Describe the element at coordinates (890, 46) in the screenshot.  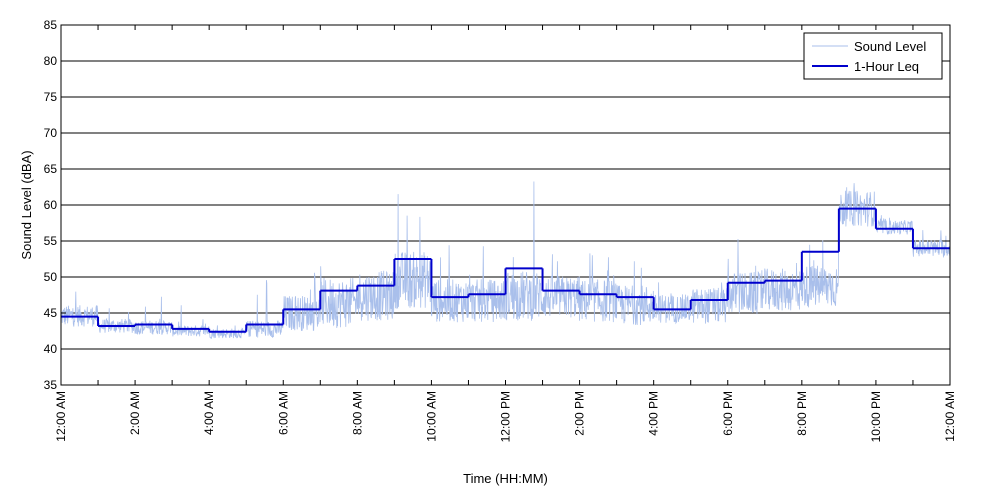
I see `legend-label-sound-level: Sound Level` at that location.